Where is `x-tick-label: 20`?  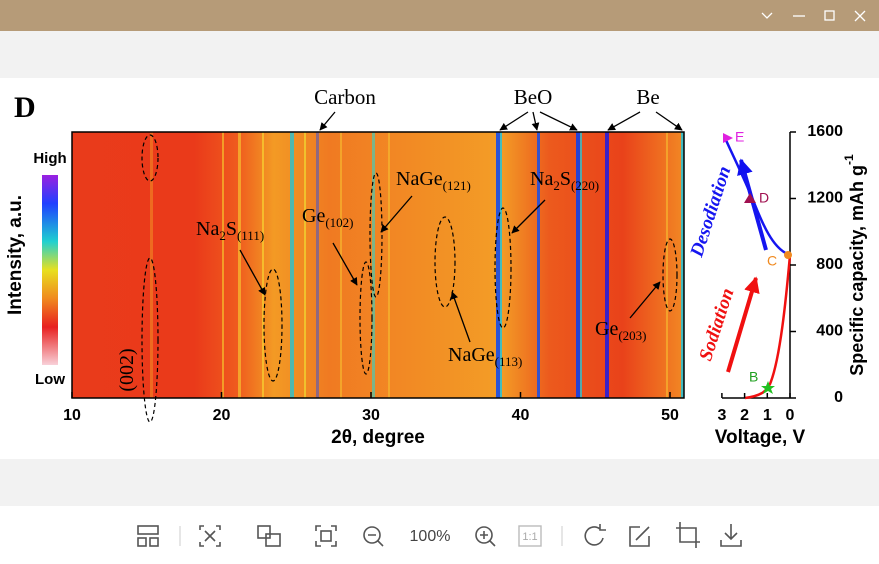 x-tick-label: 20 is located at coordinates (222, 415).